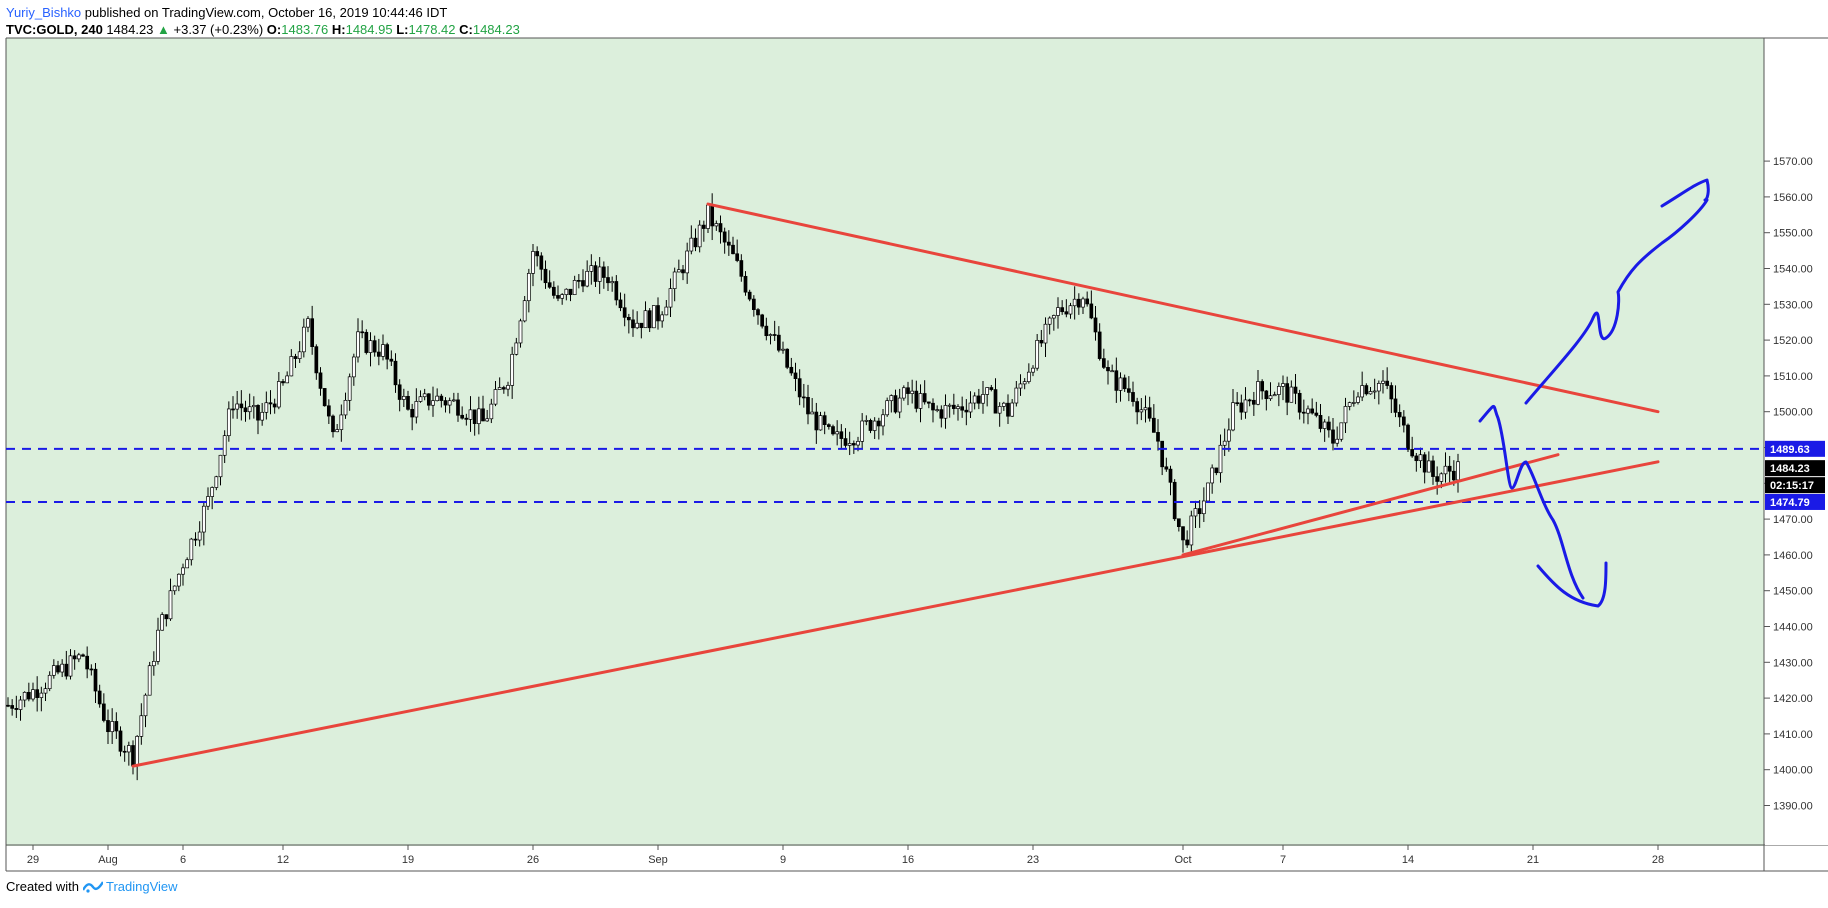 The image size is (1828, 908). I want to click on symbol-label: TVC:GOLD, 240, so click(54, 29).